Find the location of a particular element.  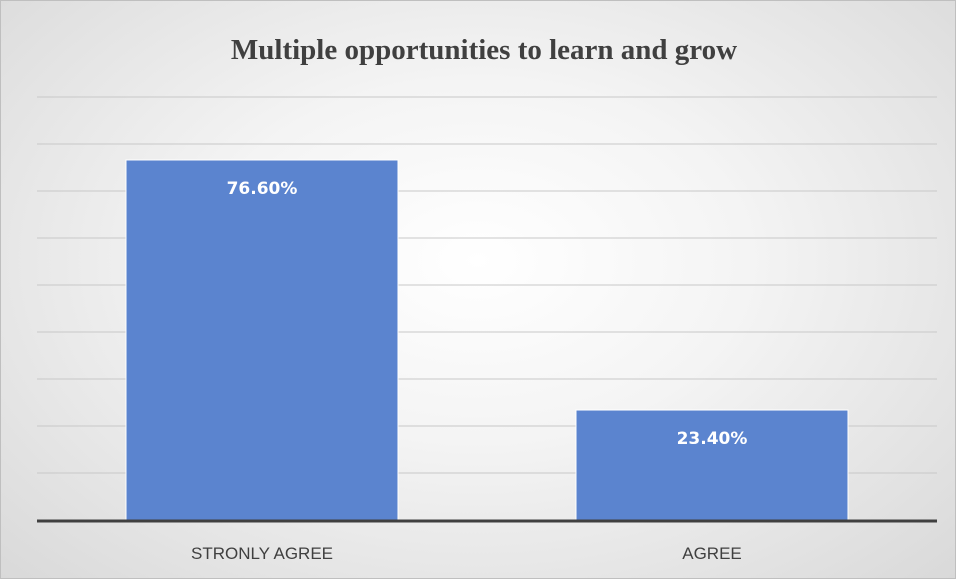

x-tick-labels: STRONLY AGREE AGREE is located at coordinates (466, 553).